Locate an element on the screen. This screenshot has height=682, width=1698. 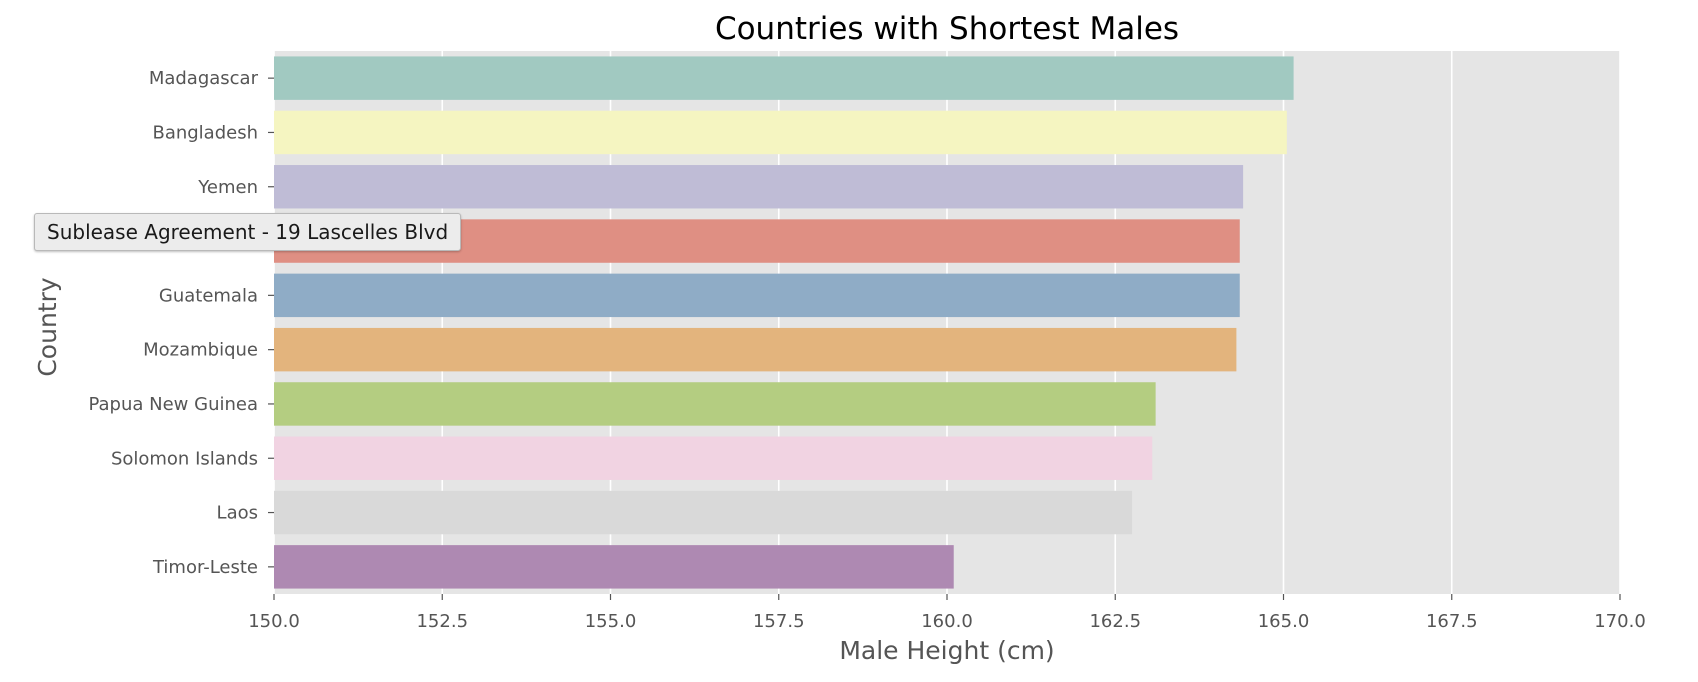
bar-papua-new-guinea is located at coordinates (715, 404).